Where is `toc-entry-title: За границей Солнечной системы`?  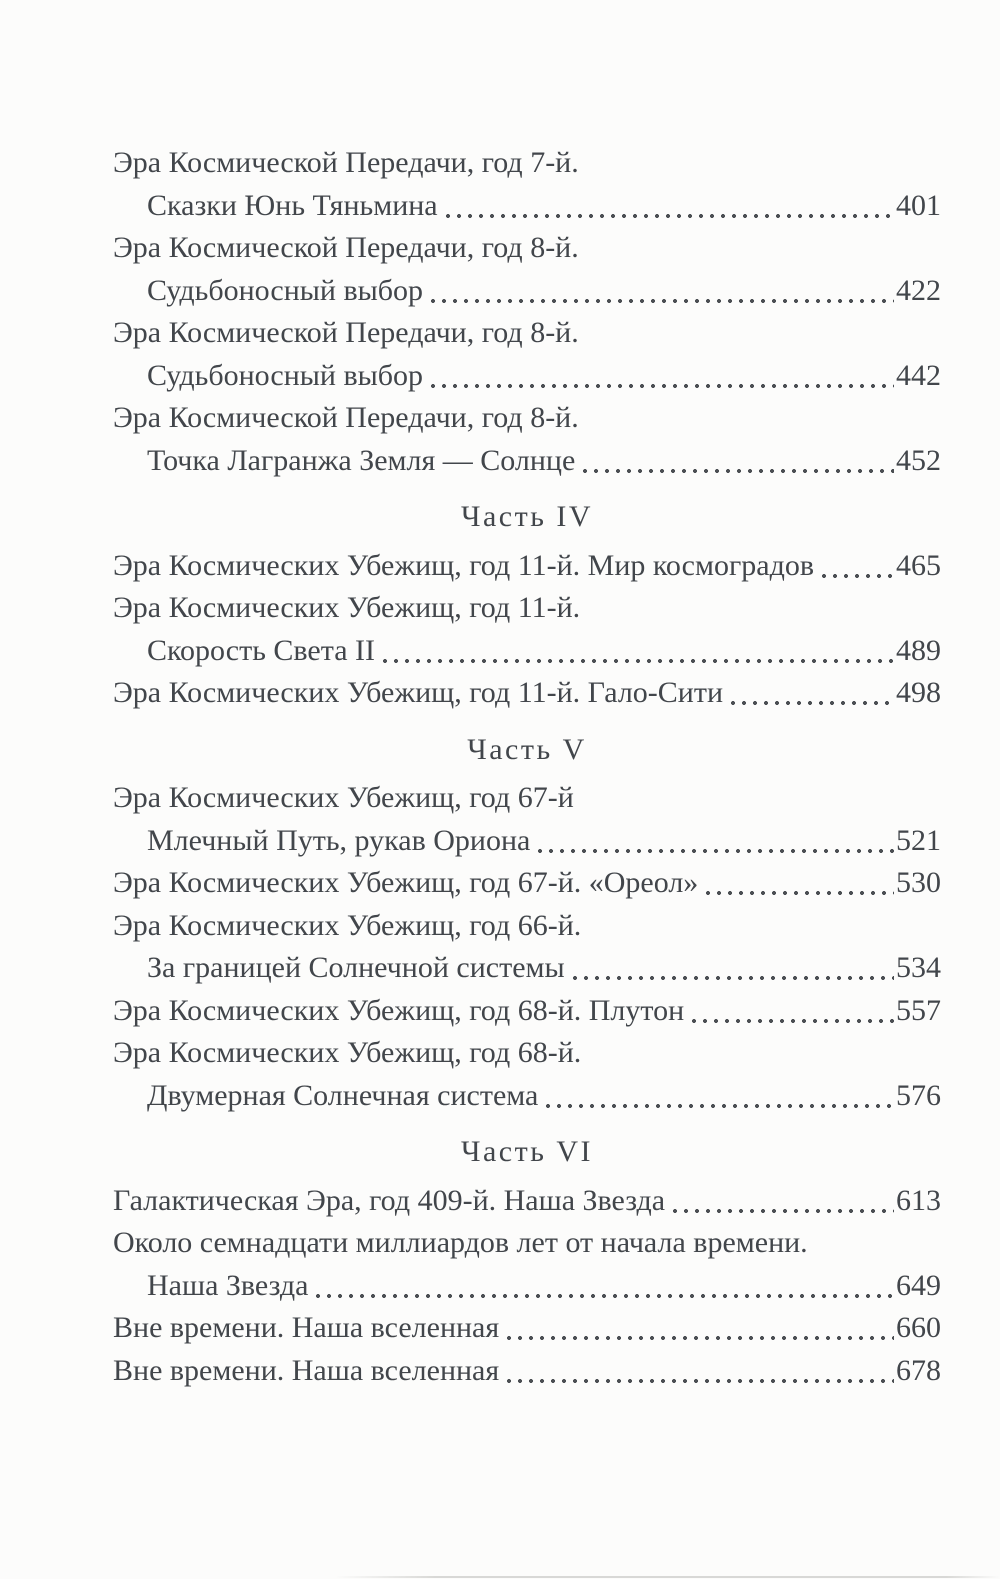
toc-entry-title: За границей Солнечной системы is located at coordinates (356, 967).